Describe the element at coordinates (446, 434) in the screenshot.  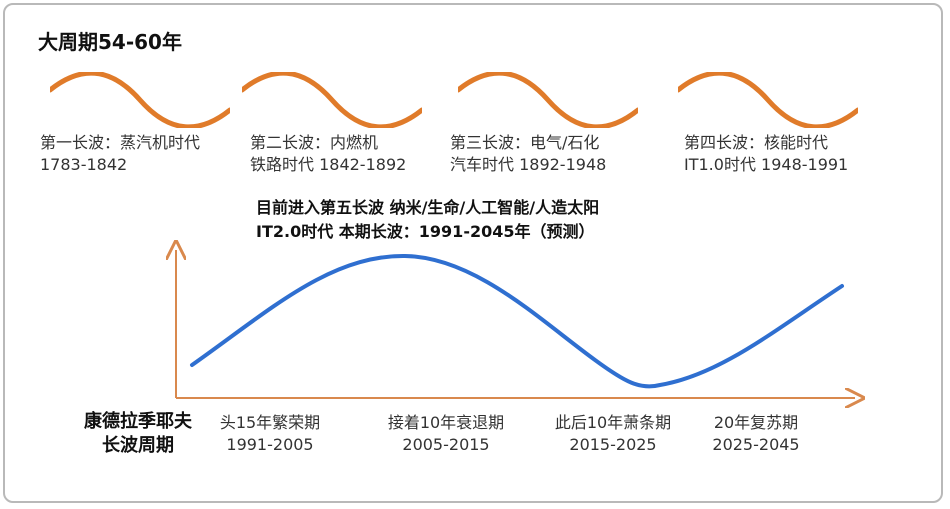
I see `phase-2: 接着10年衰退期 2005-2015` at that location.